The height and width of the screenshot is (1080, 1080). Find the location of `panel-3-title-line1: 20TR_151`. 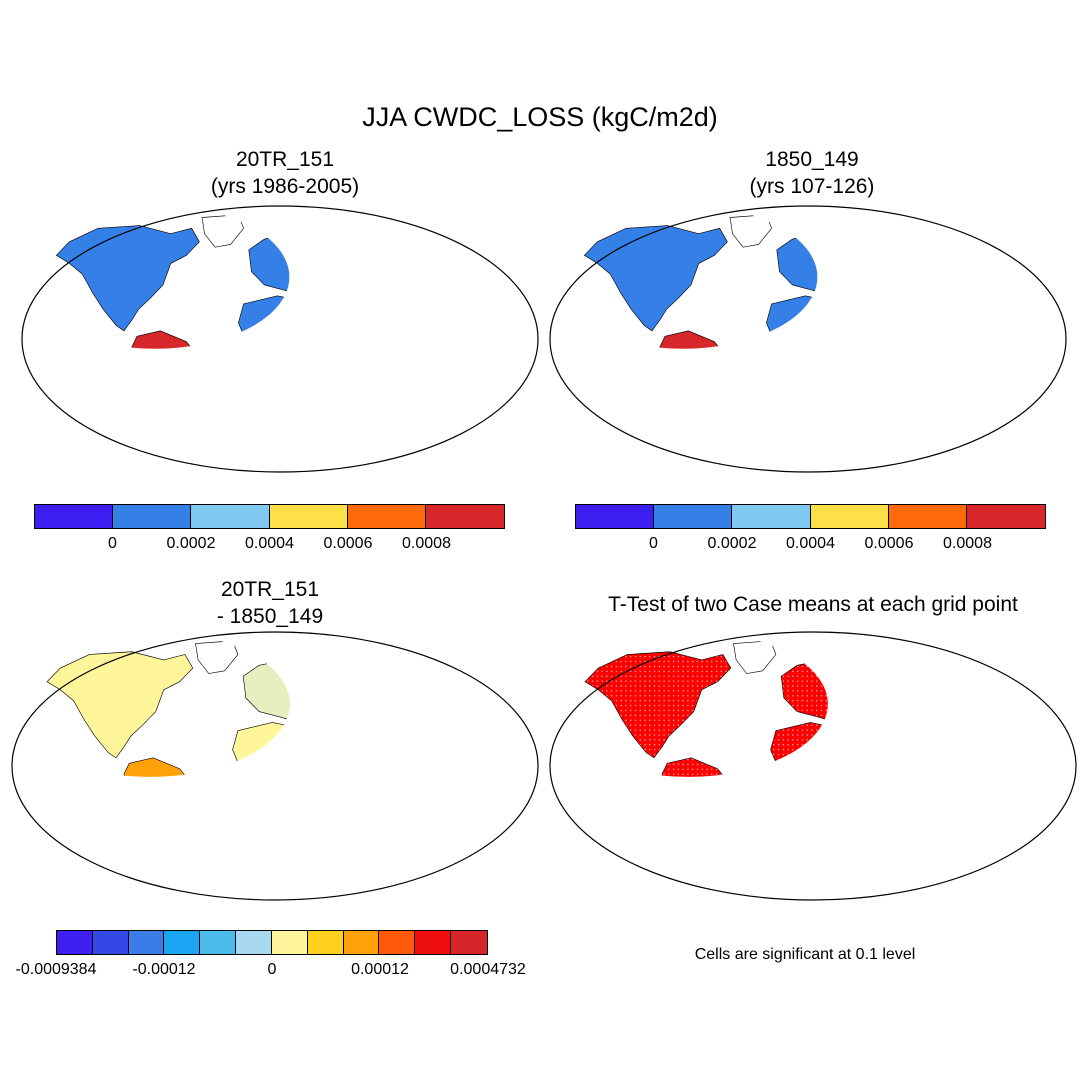

panel-3-title-line1: 20TR_151 is located at coordinates (270, 589).